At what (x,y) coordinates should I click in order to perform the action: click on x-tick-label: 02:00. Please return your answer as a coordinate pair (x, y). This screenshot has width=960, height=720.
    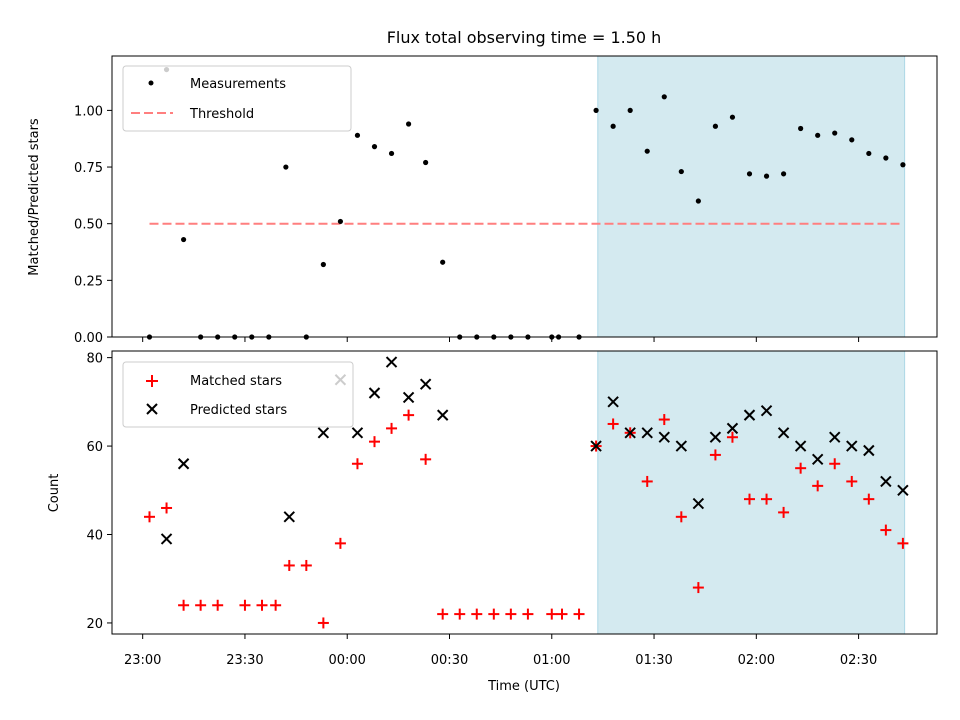
    Looking at the image, I should click on (756, 660).